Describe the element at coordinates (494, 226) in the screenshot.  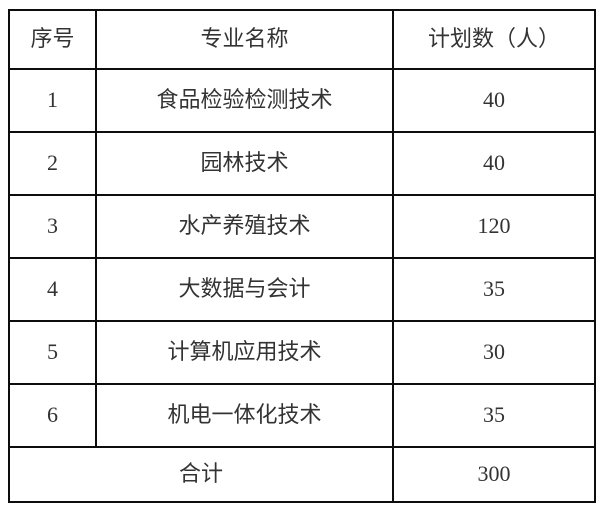
I see `cell-planned-count: 120` at that location.